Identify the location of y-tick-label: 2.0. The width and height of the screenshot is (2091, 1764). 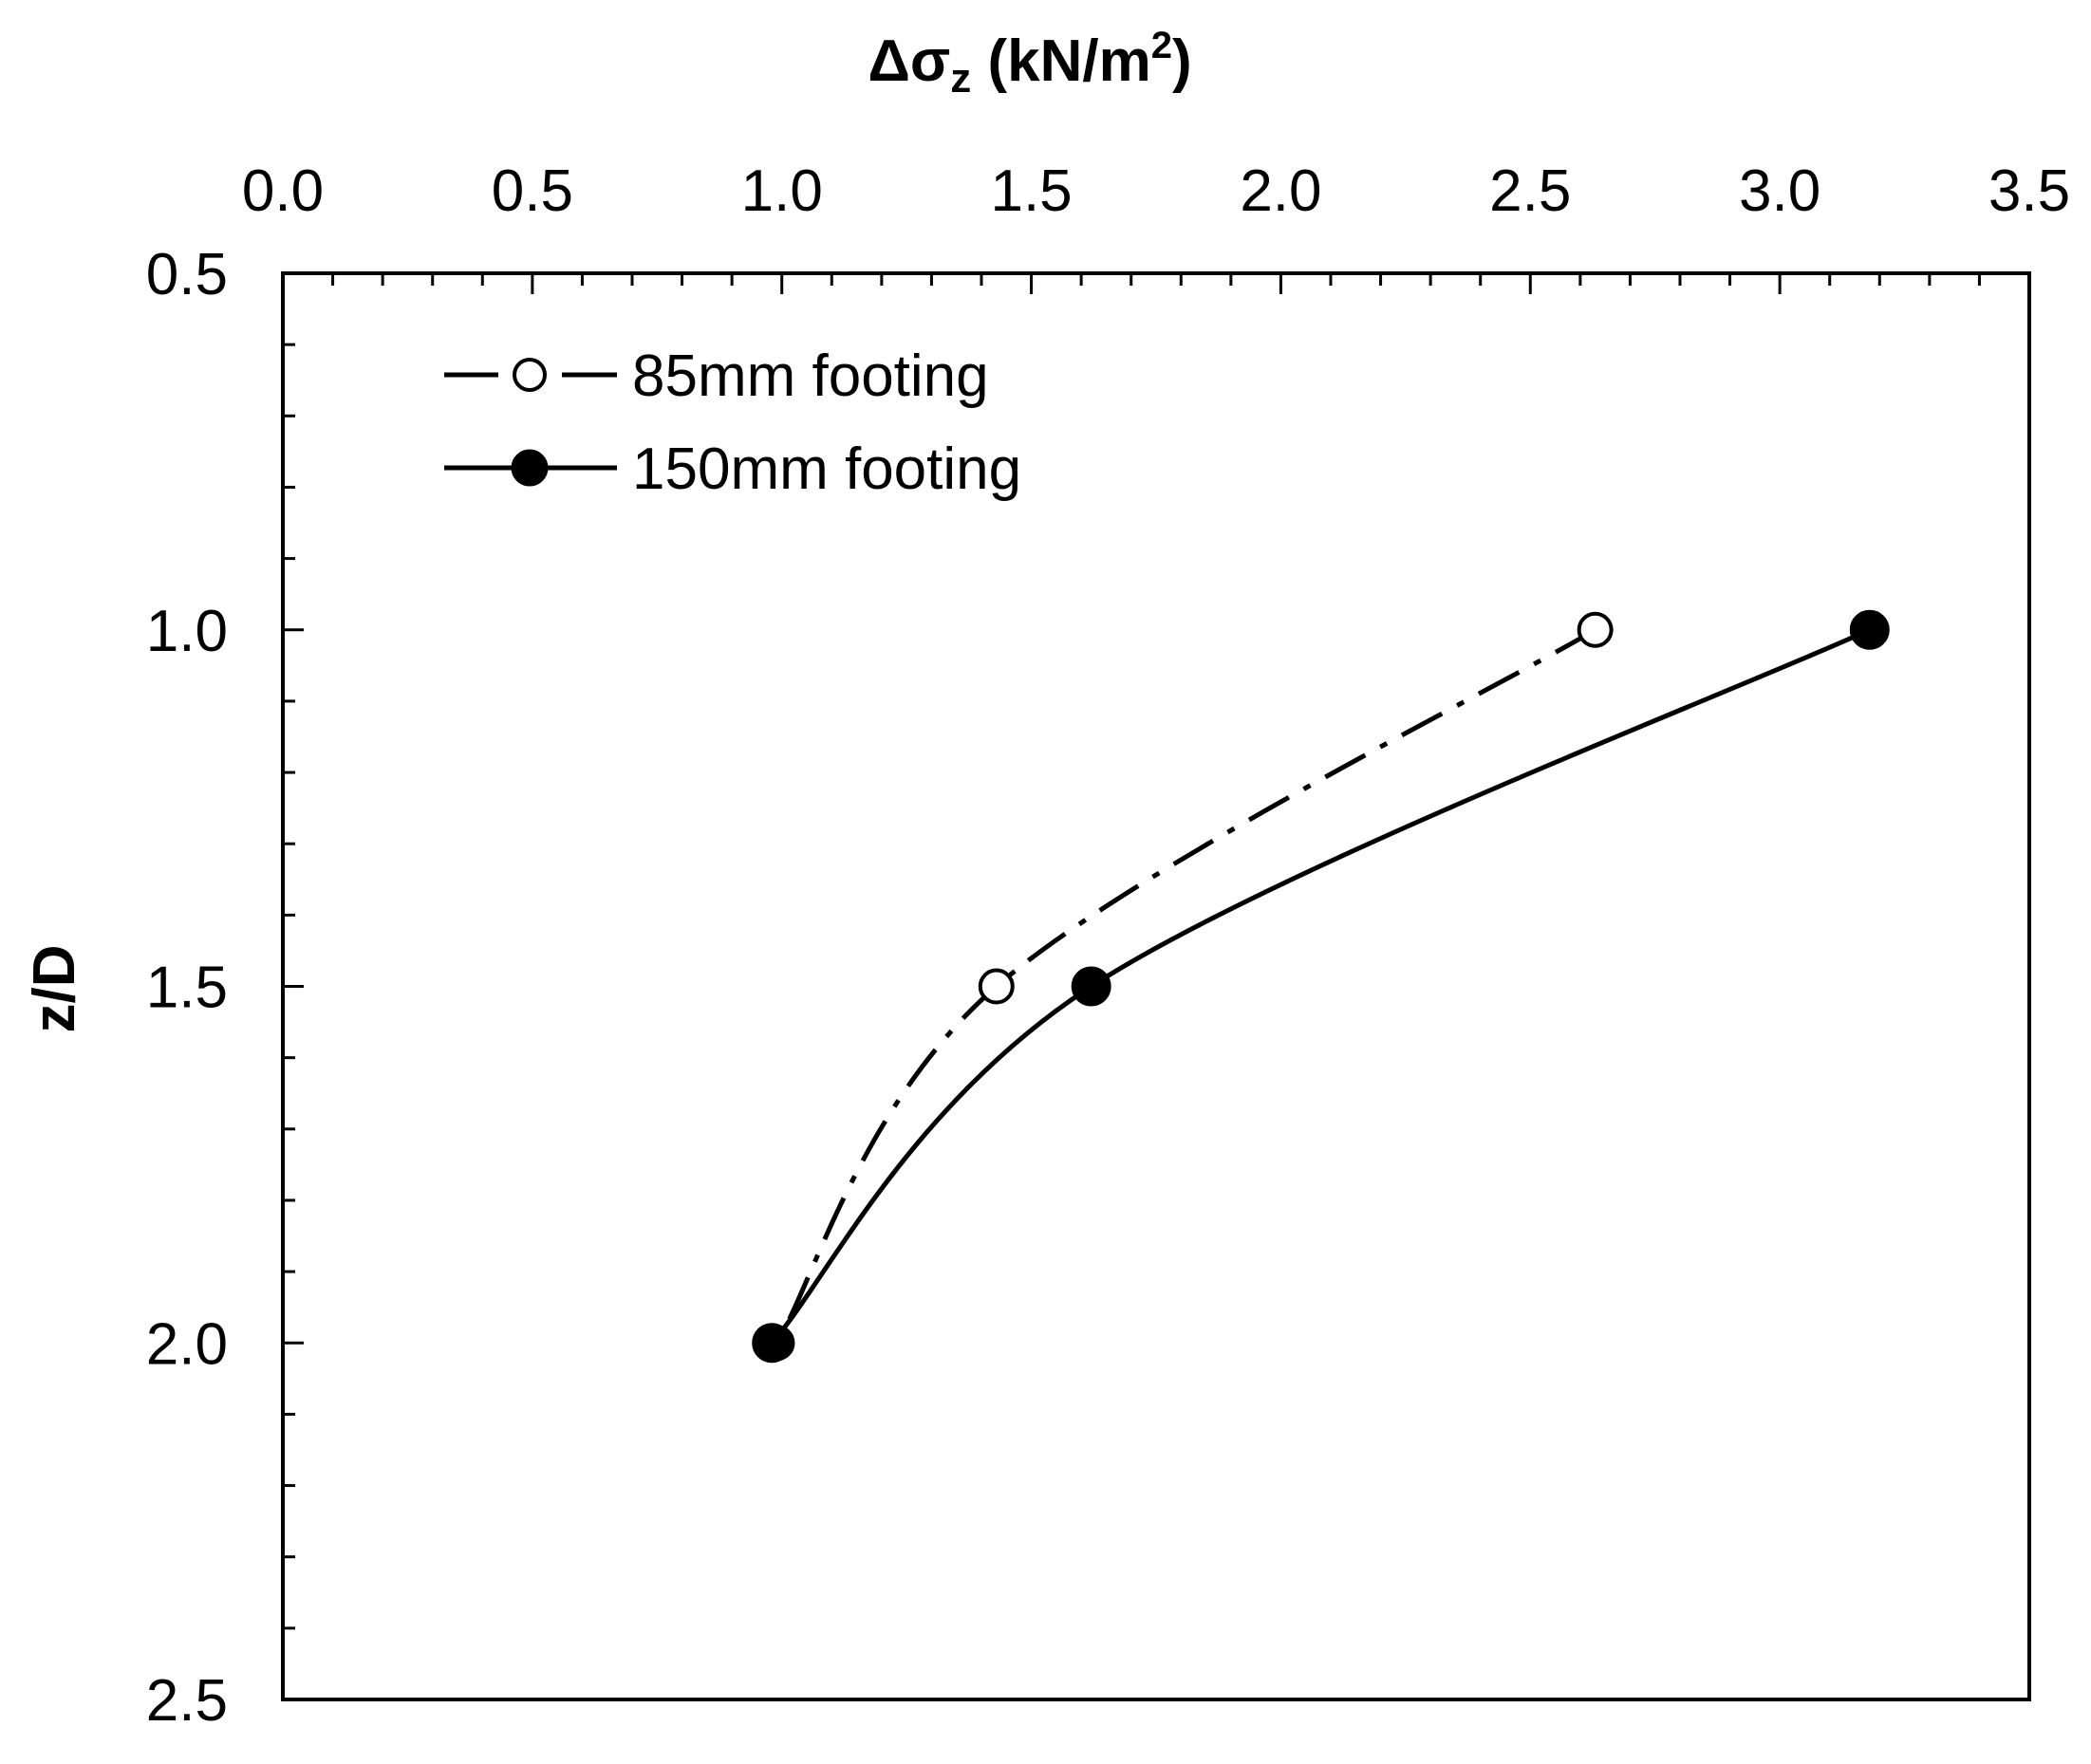
(187, 1344).